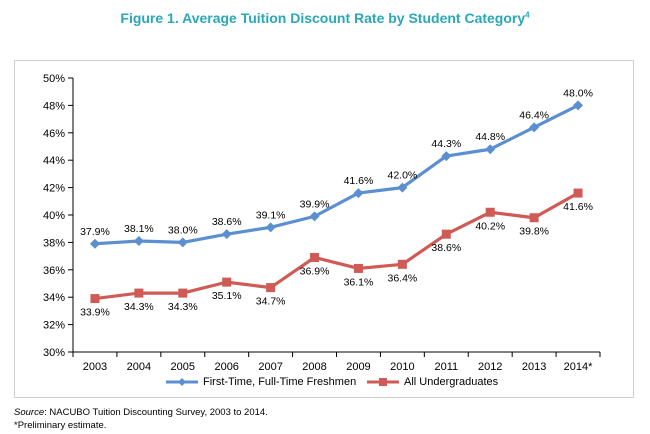 This screenshot has height=434, width=650. What do you see at coordinates (534, 367) in the screenshot?
I see `x-tick-label: 2013` at bounding box center [534, 367].